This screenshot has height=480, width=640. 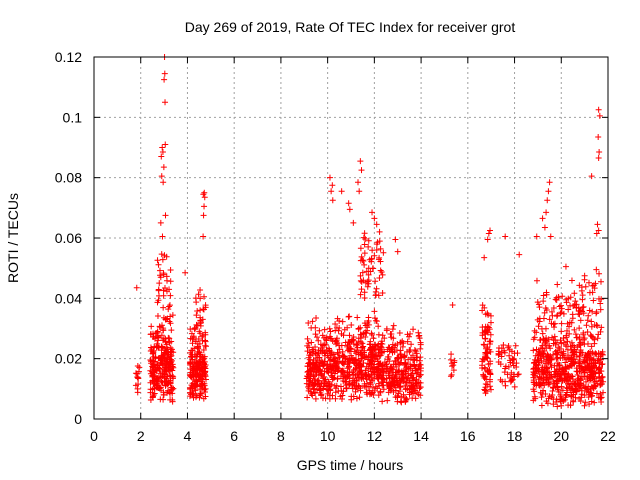 What do you see at coordinates (94, 436) in the screenshot?
I see `x-tick-label: 0` at bounding box center [94, 436].